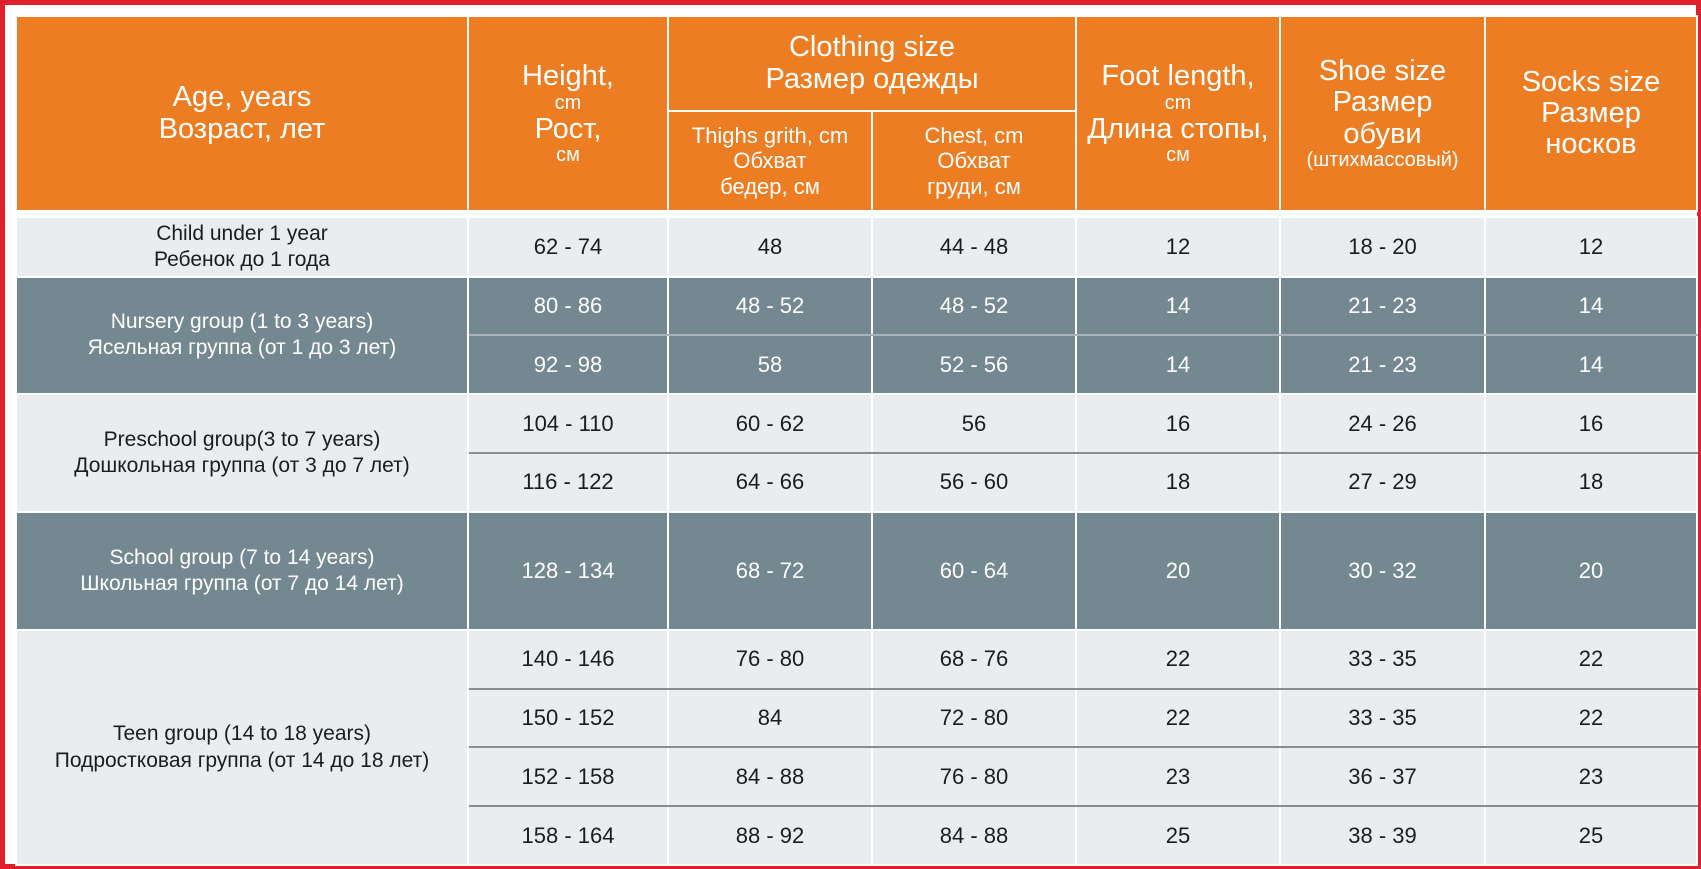 The height and width of the screenshot is (869, 1701). Describe the element at coordinates (568, 777) in the screenshot. I see `height-cell: 152 - 158` at that location.